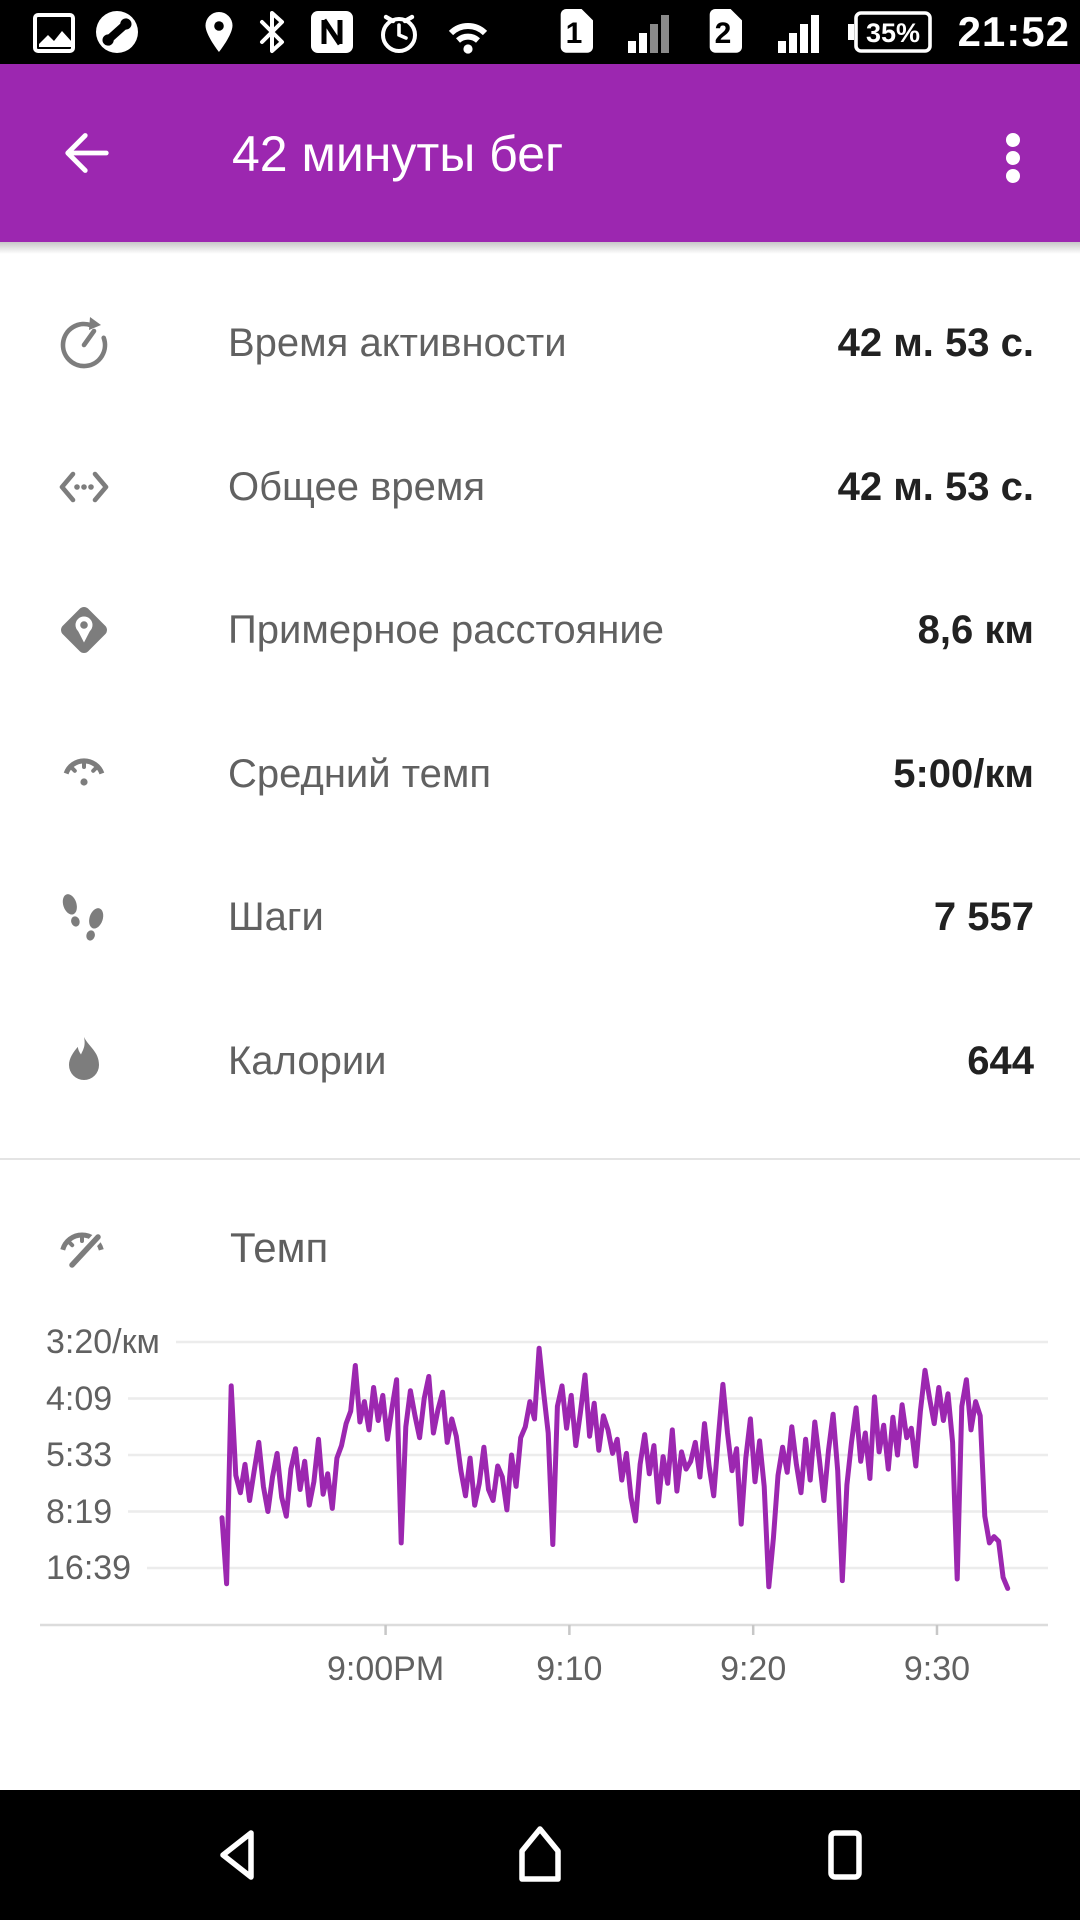  I want to click on chart-y-tick-label: 4:09, so click(84, 1398).